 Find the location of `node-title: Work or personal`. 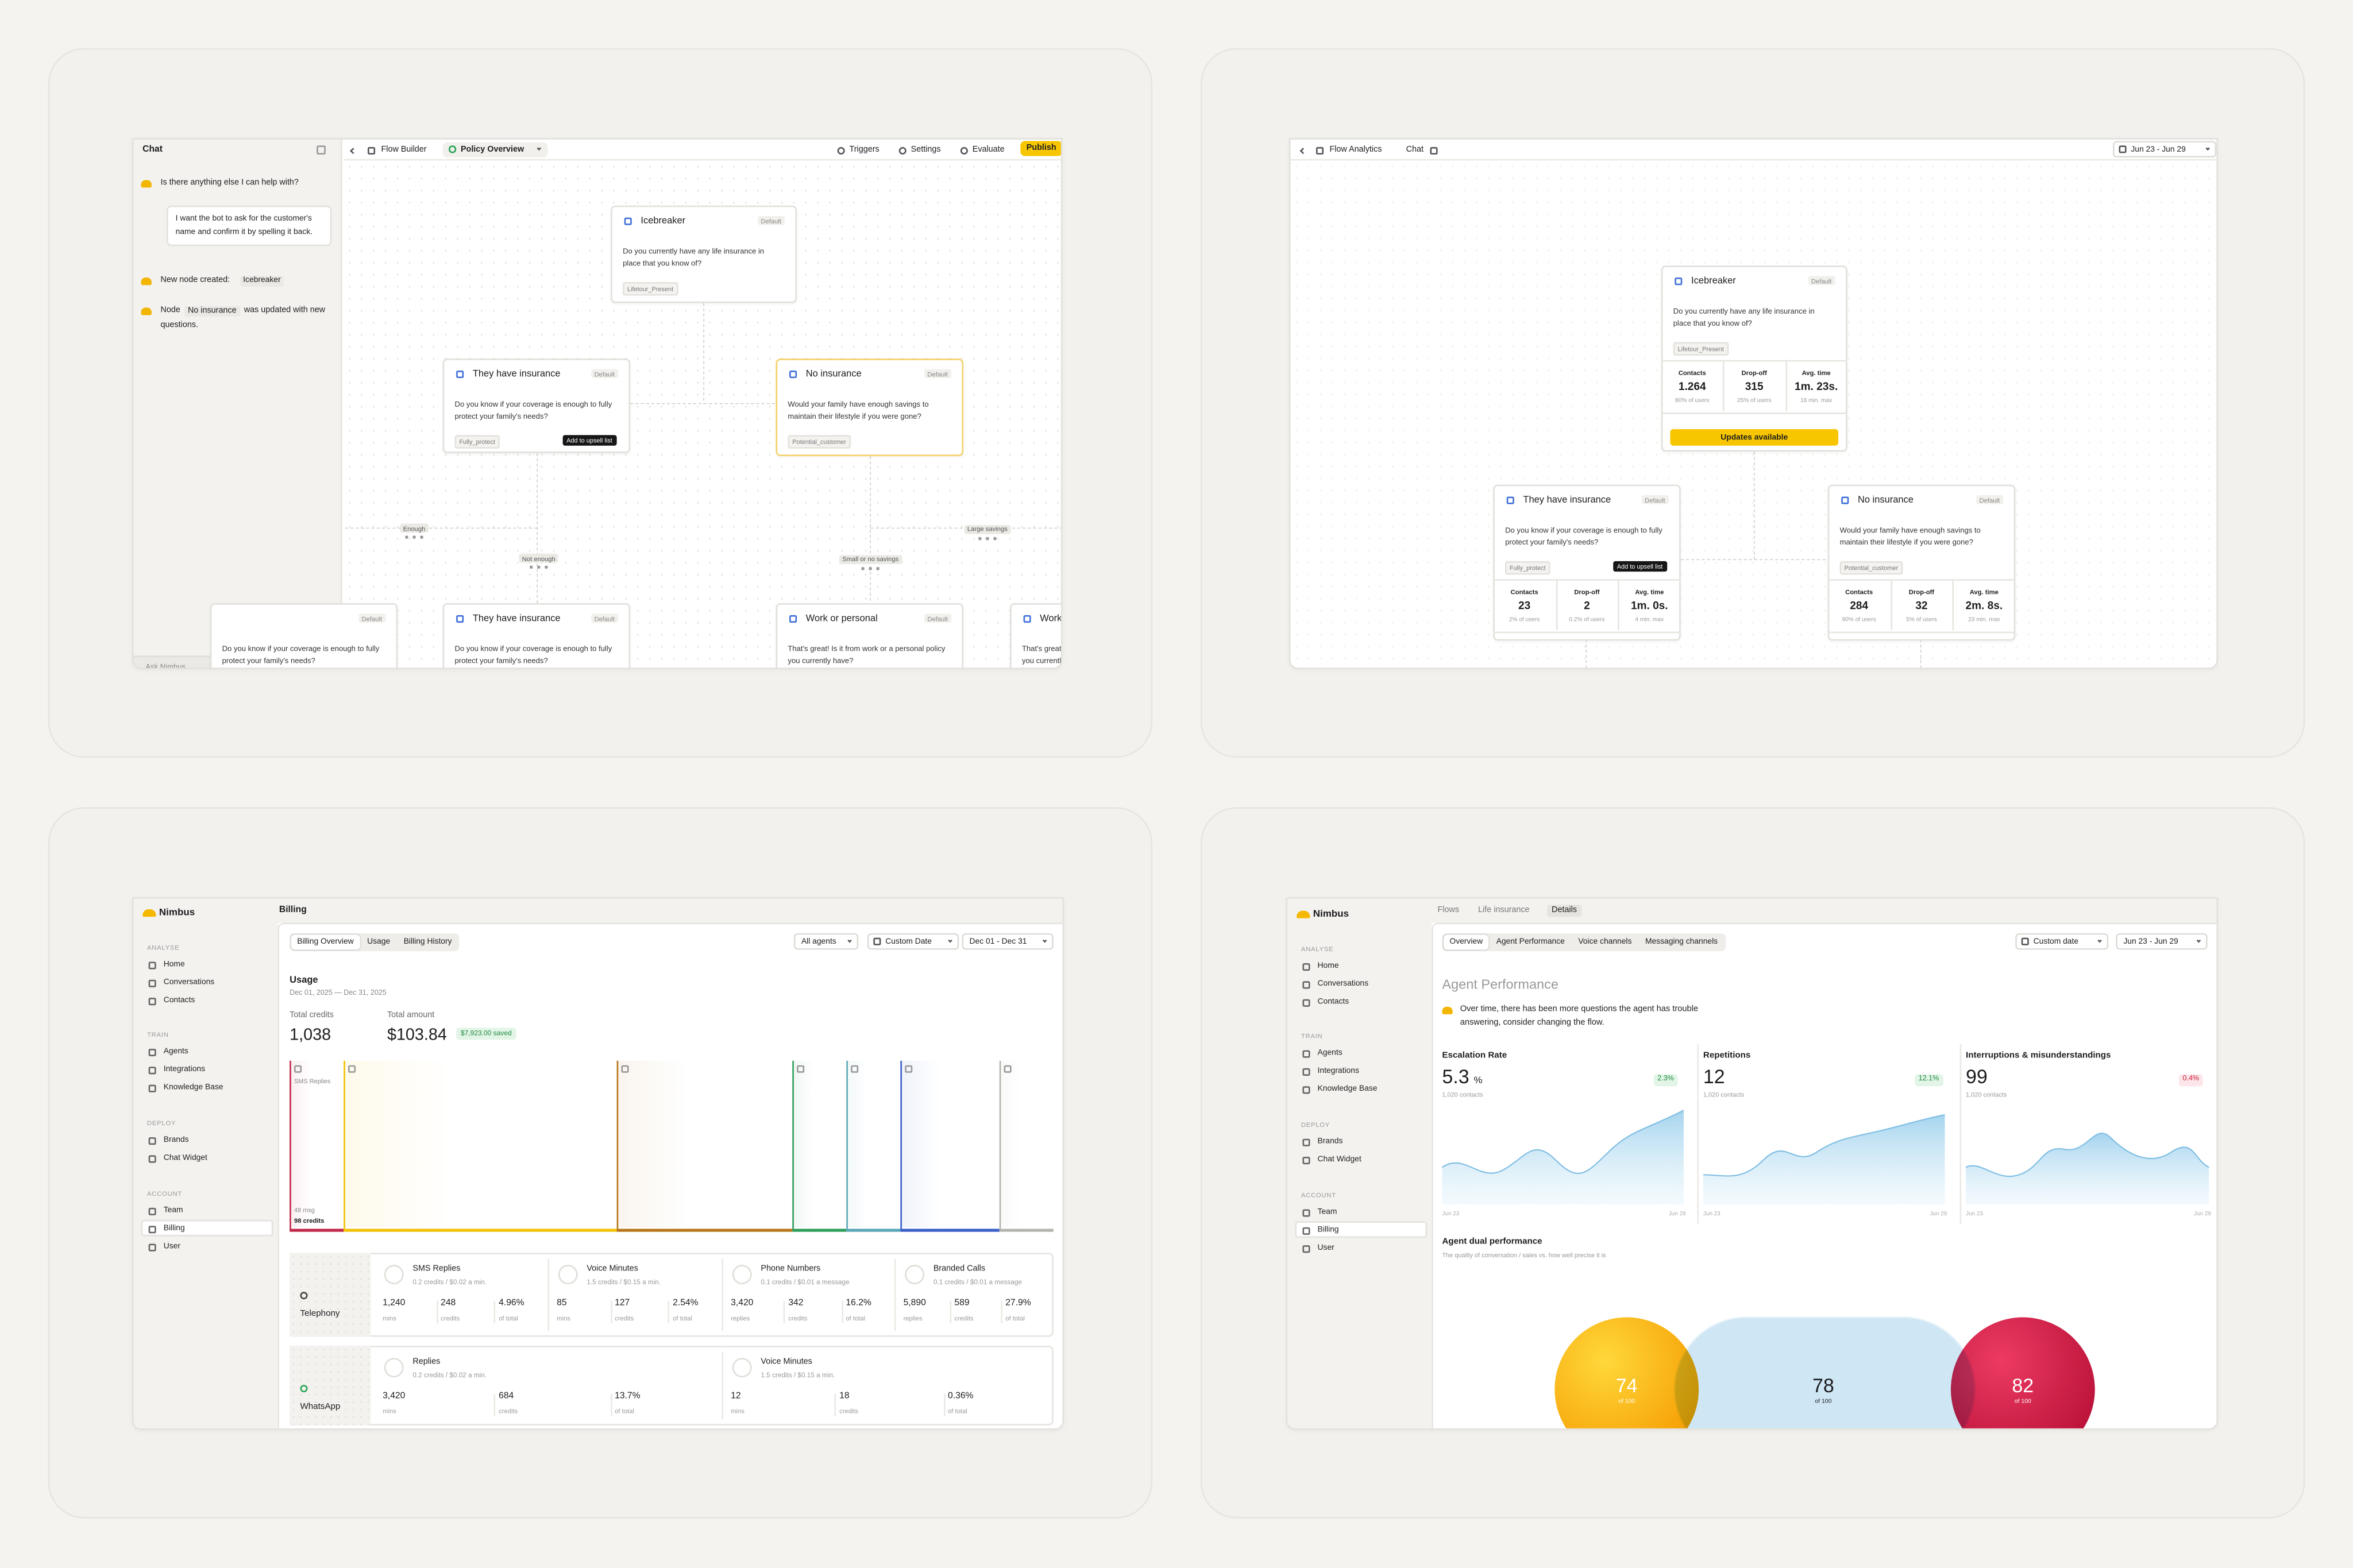

node-title: Work or personal is located at coordinates (841, 618).